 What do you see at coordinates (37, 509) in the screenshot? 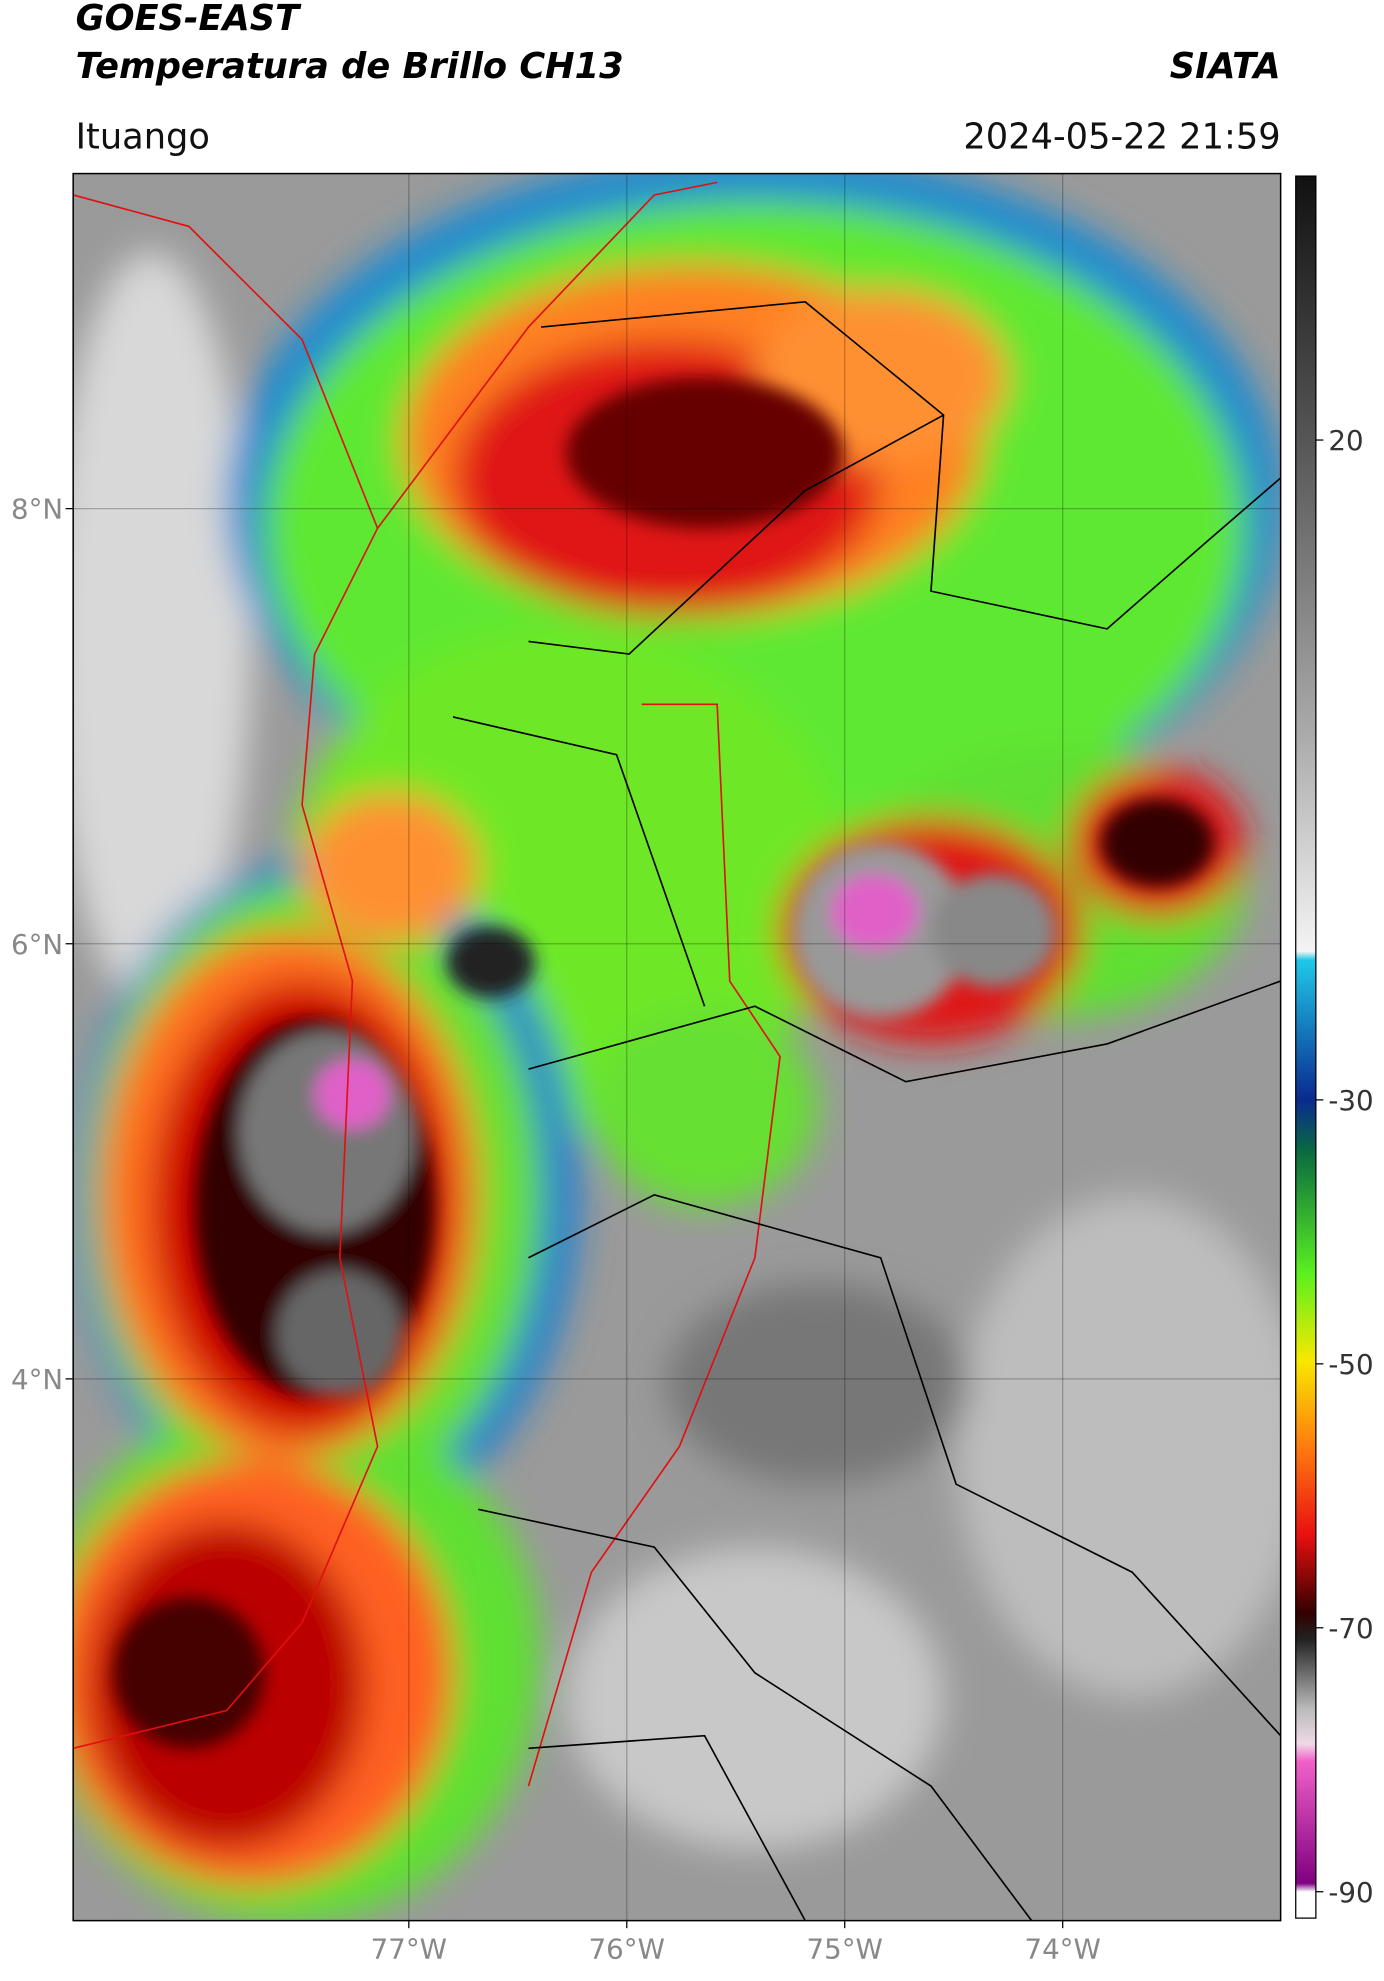
I see `y-tick-label: 8°N` at bounding box center [37, 509].